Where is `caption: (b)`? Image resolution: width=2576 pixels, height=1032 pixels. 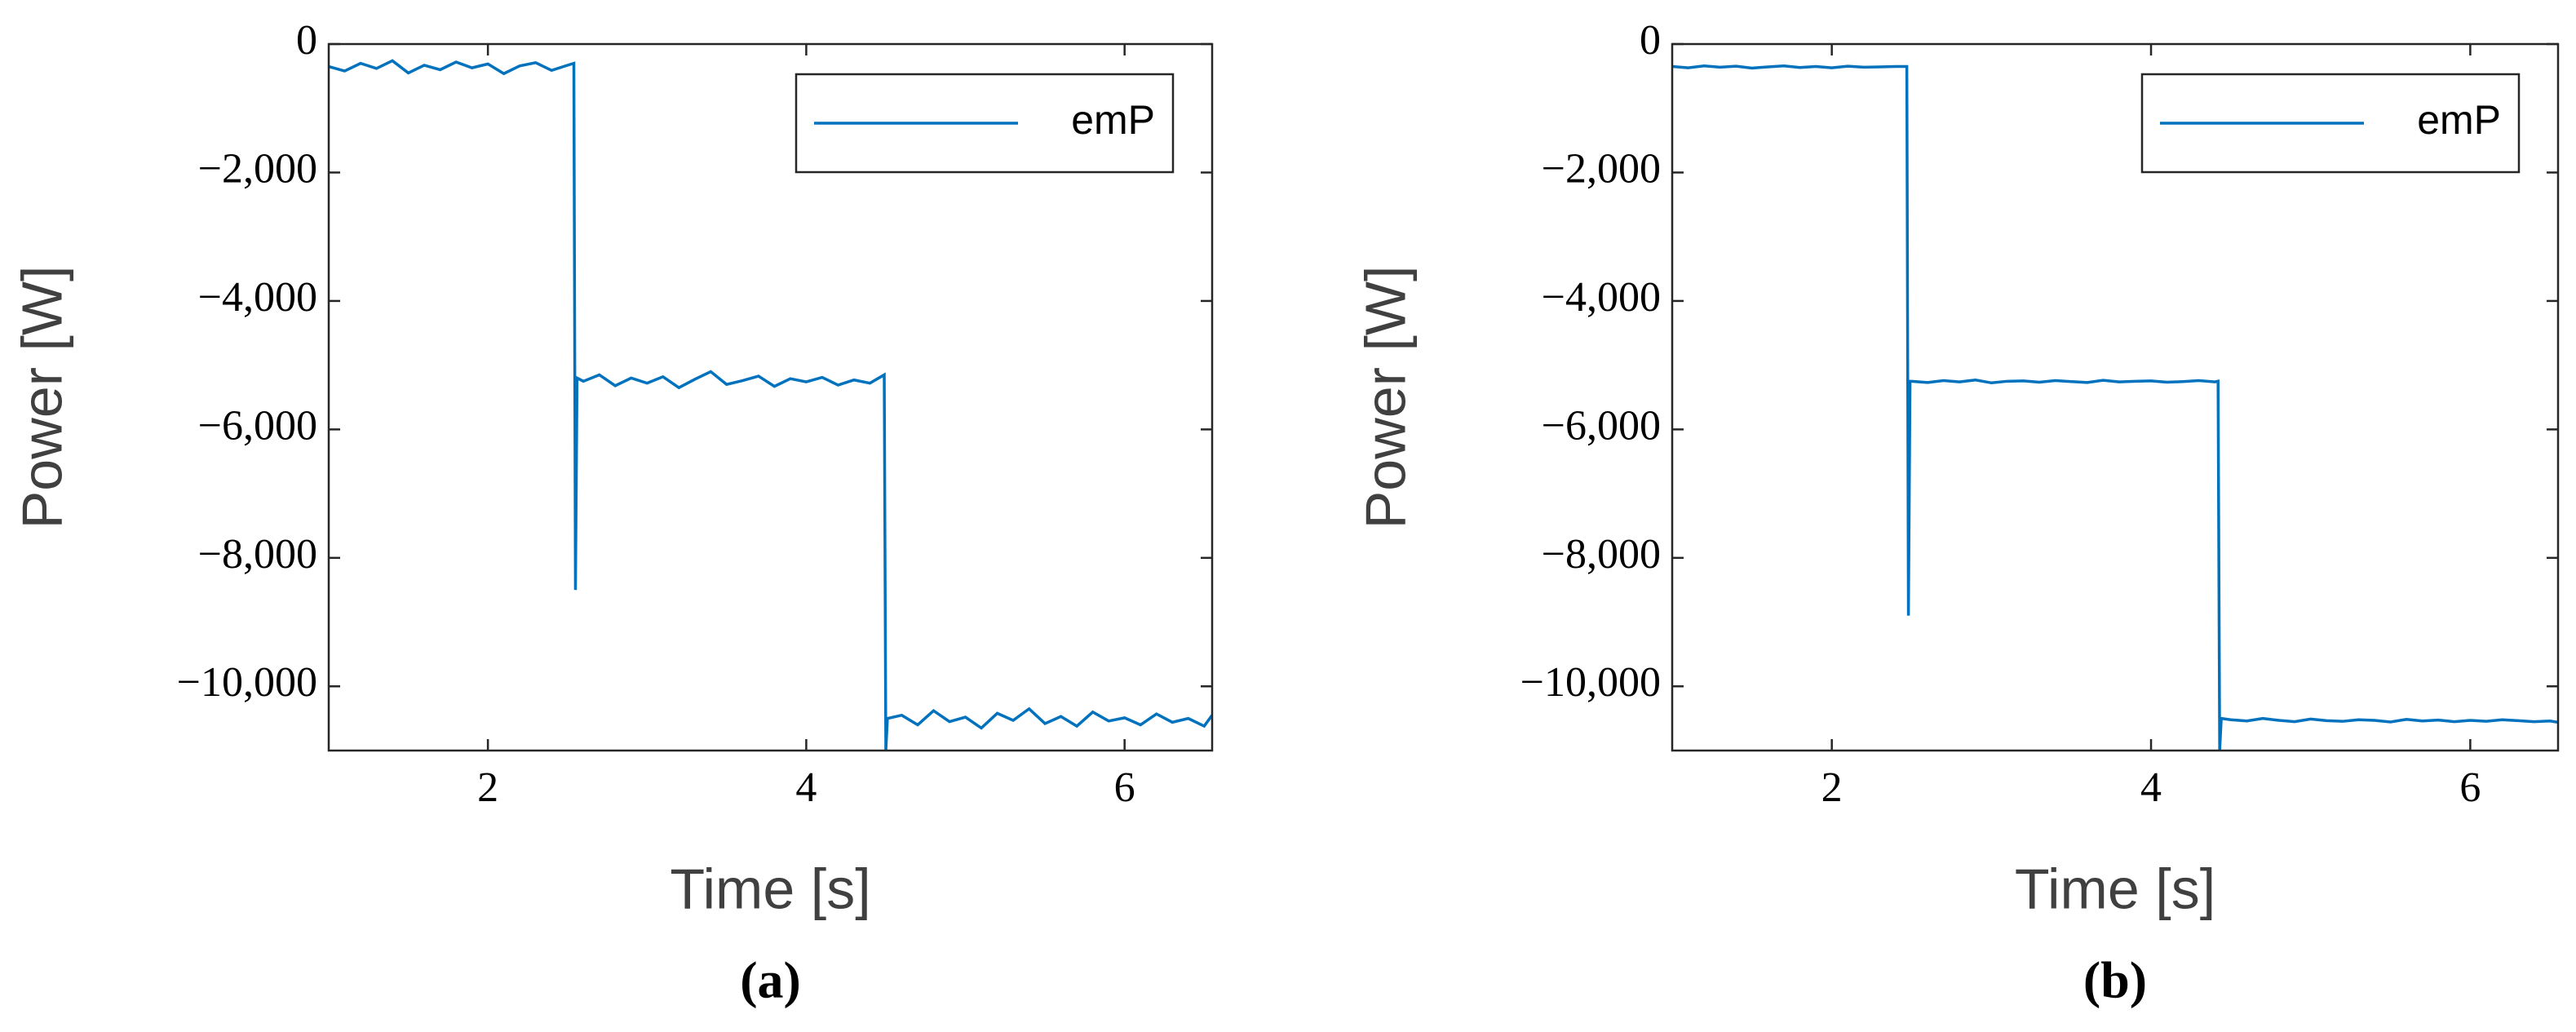 caption: (b) is located at coordinates (2115, 980).